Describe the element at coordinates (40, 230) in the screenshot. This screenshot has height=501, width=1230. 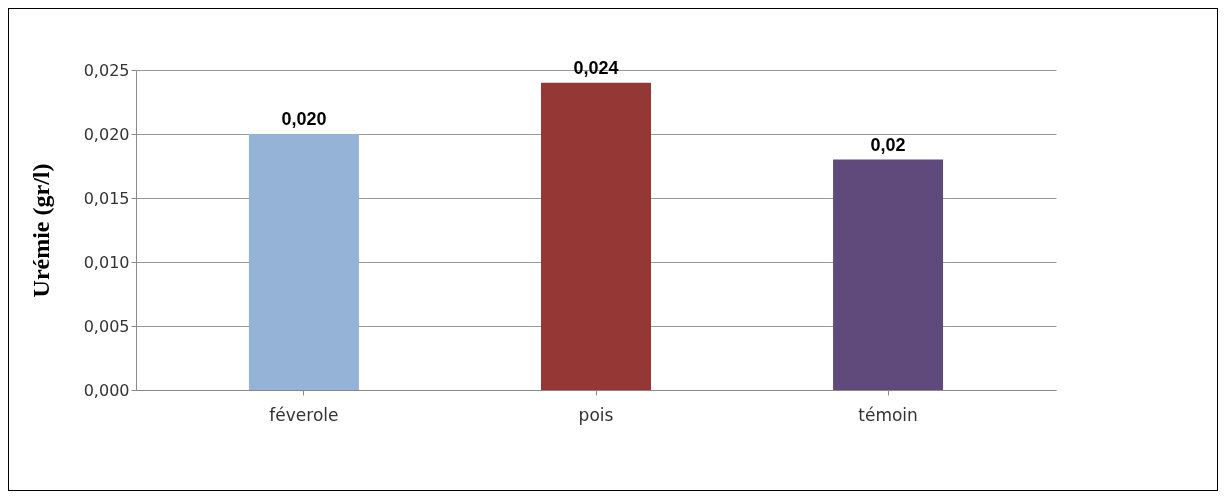
I see `y-axis-title: Urémie (gr/l)` at that location.